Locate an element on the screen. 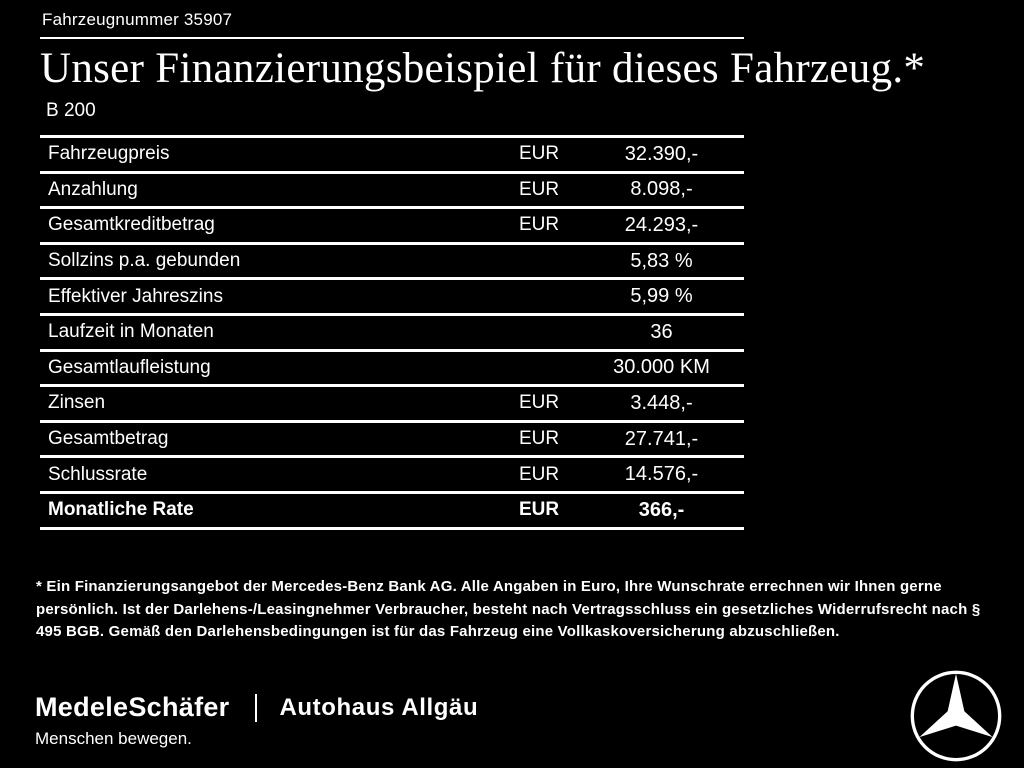 Image resolution: width=1024 pixels, height=768 pixels. table-row: Gesamtlaufleistung 30.000 KM is located at coordinates (392, 370).